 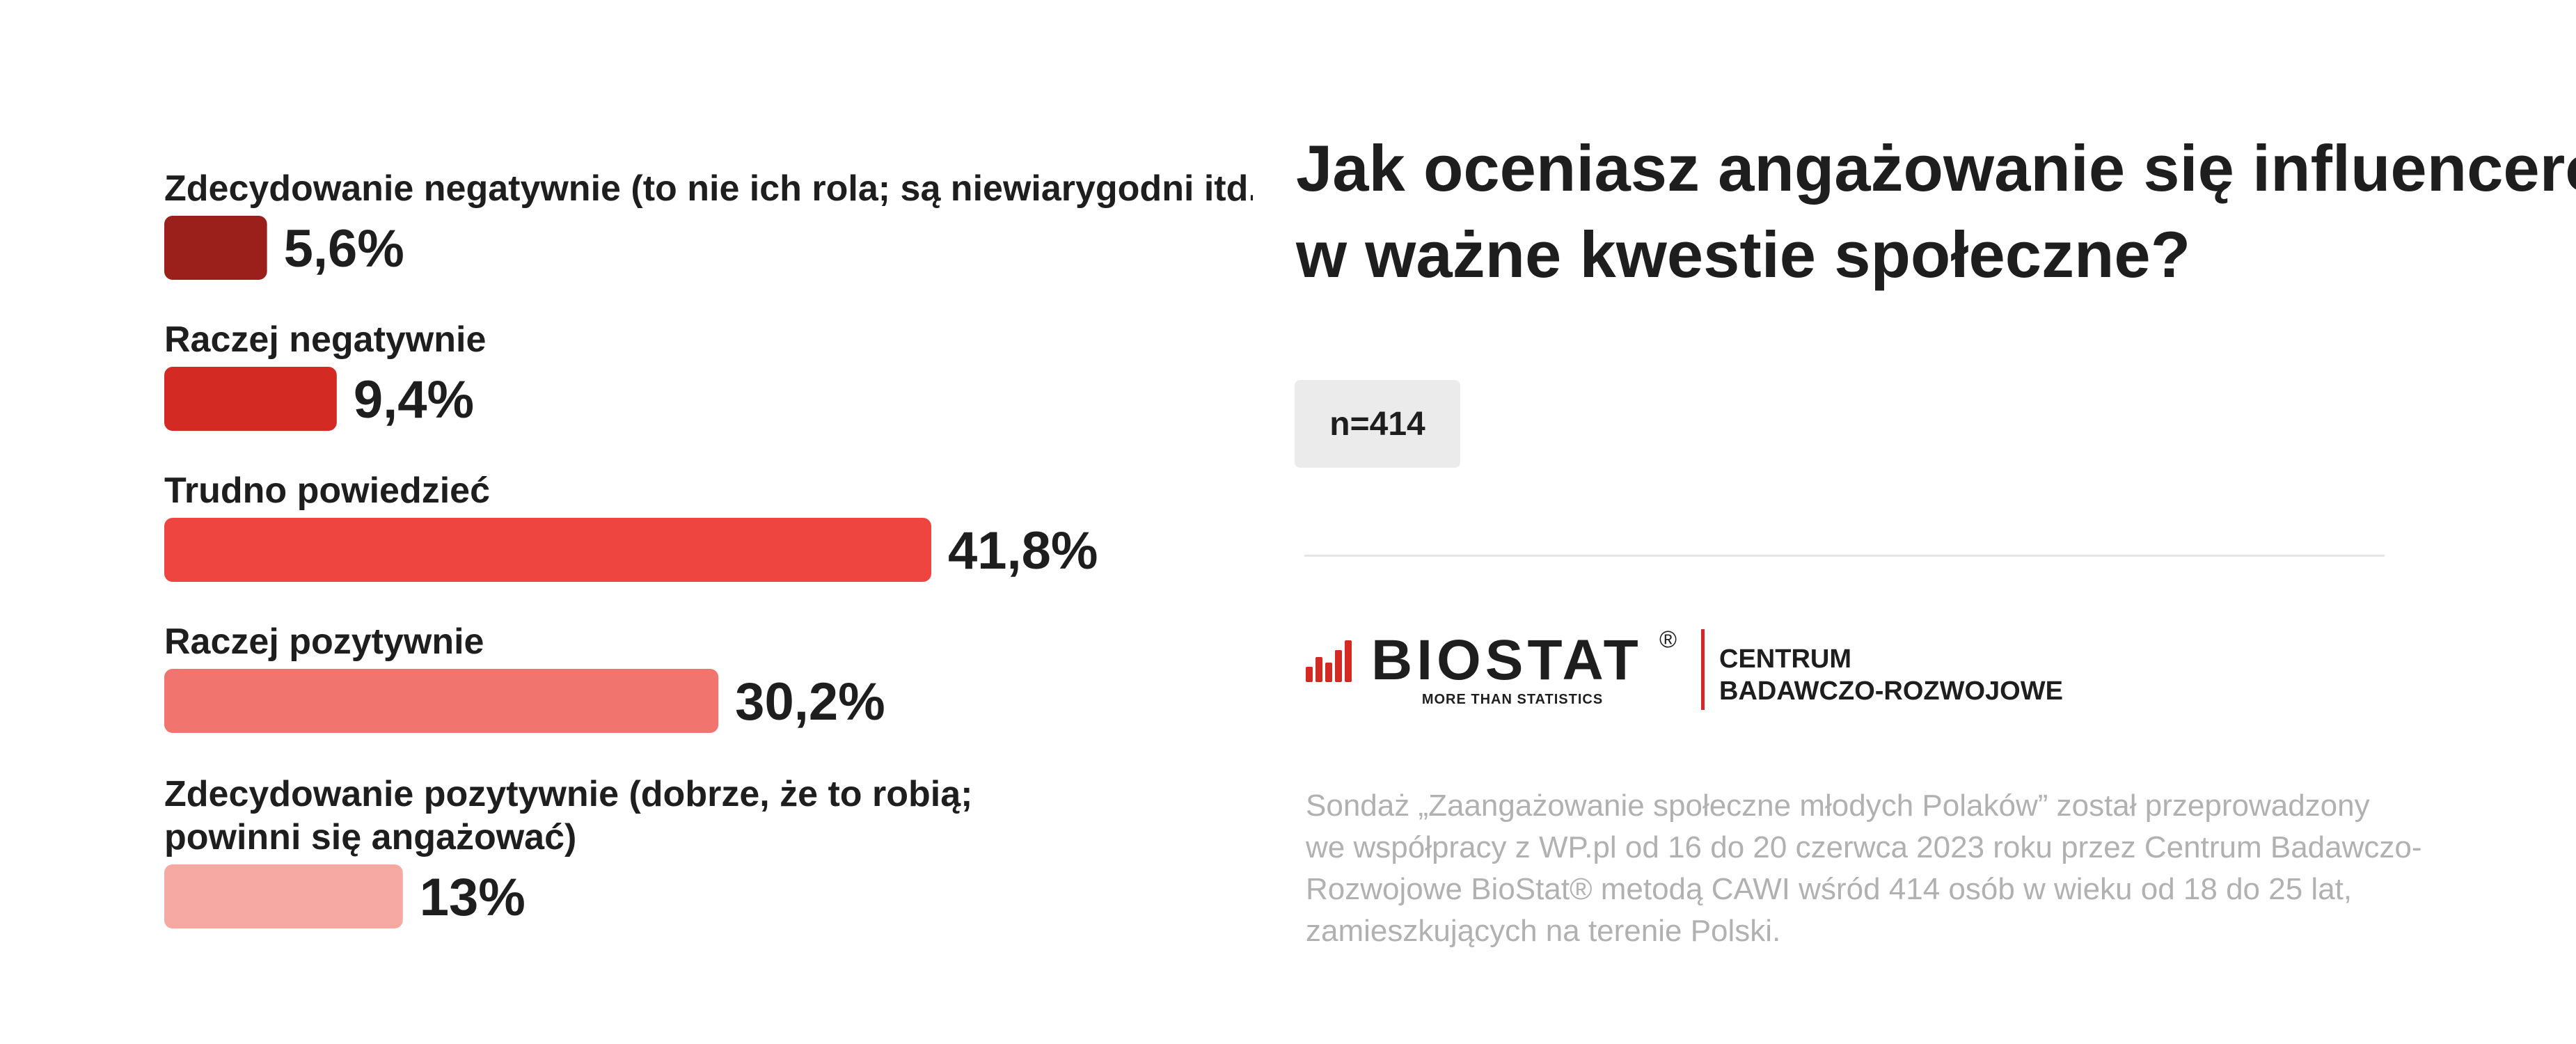 I want to click on category-label: powinni się angażować), so click(x=370, y=837).